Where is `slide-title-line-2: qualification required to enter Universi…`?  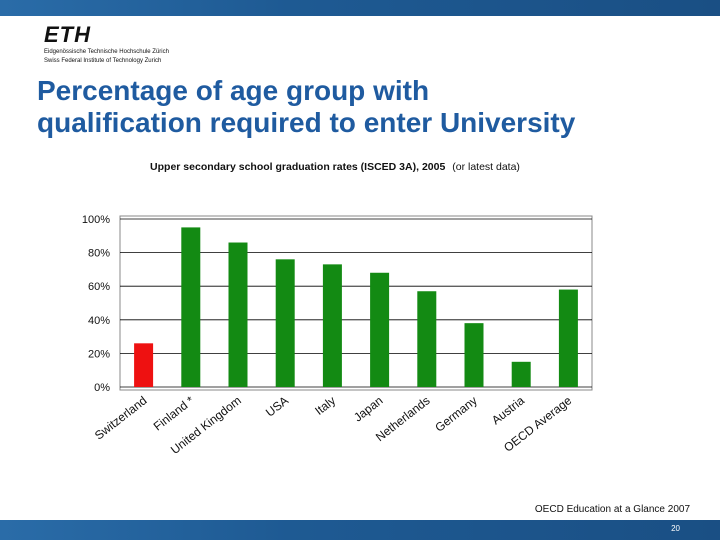
slide-title-line-2: qualification required to enter Universi… is located at coordinates (306, 122).